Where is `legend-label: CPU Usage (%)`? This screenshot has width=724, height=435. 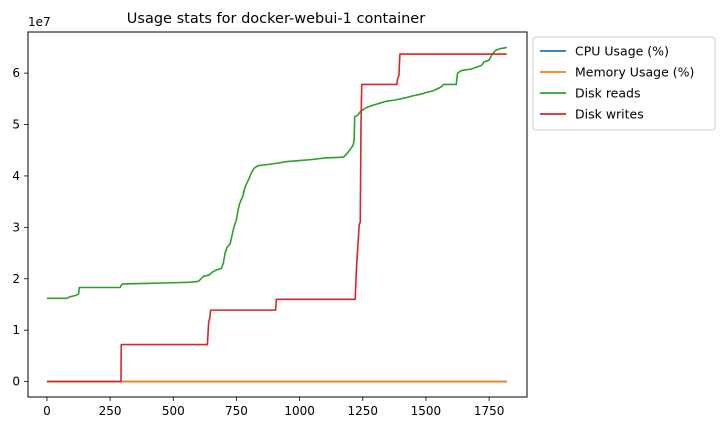
legend-label: CPU Usage (%) is located at coordinates (622, 51).